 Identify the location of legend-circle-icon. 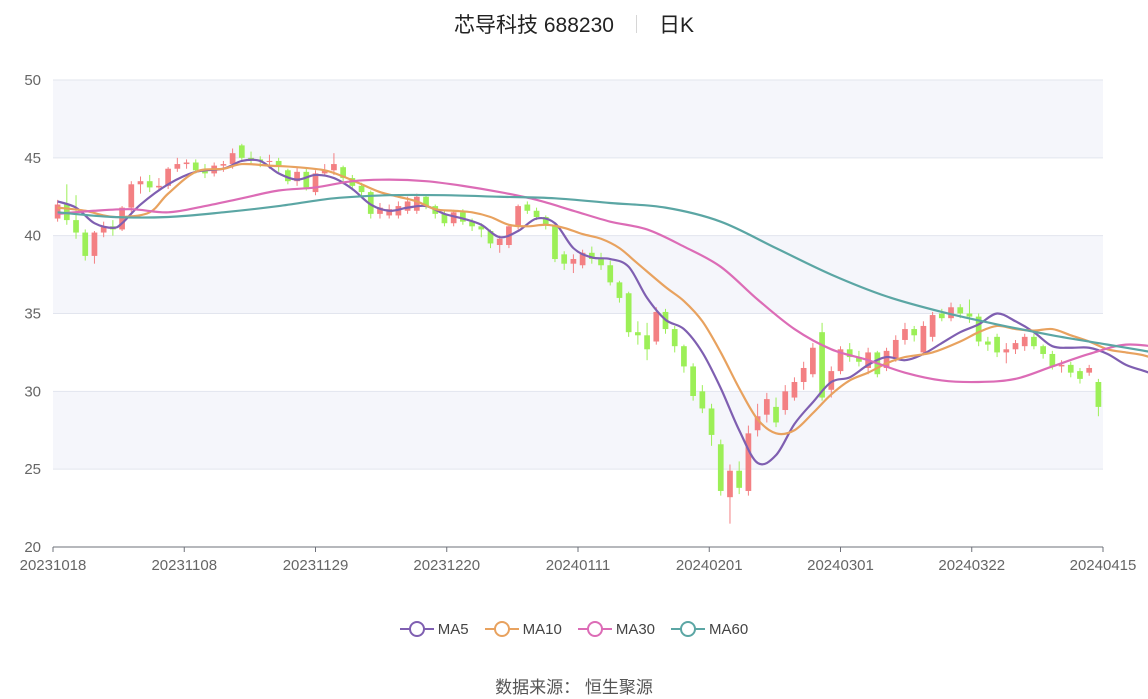
(688, 629).